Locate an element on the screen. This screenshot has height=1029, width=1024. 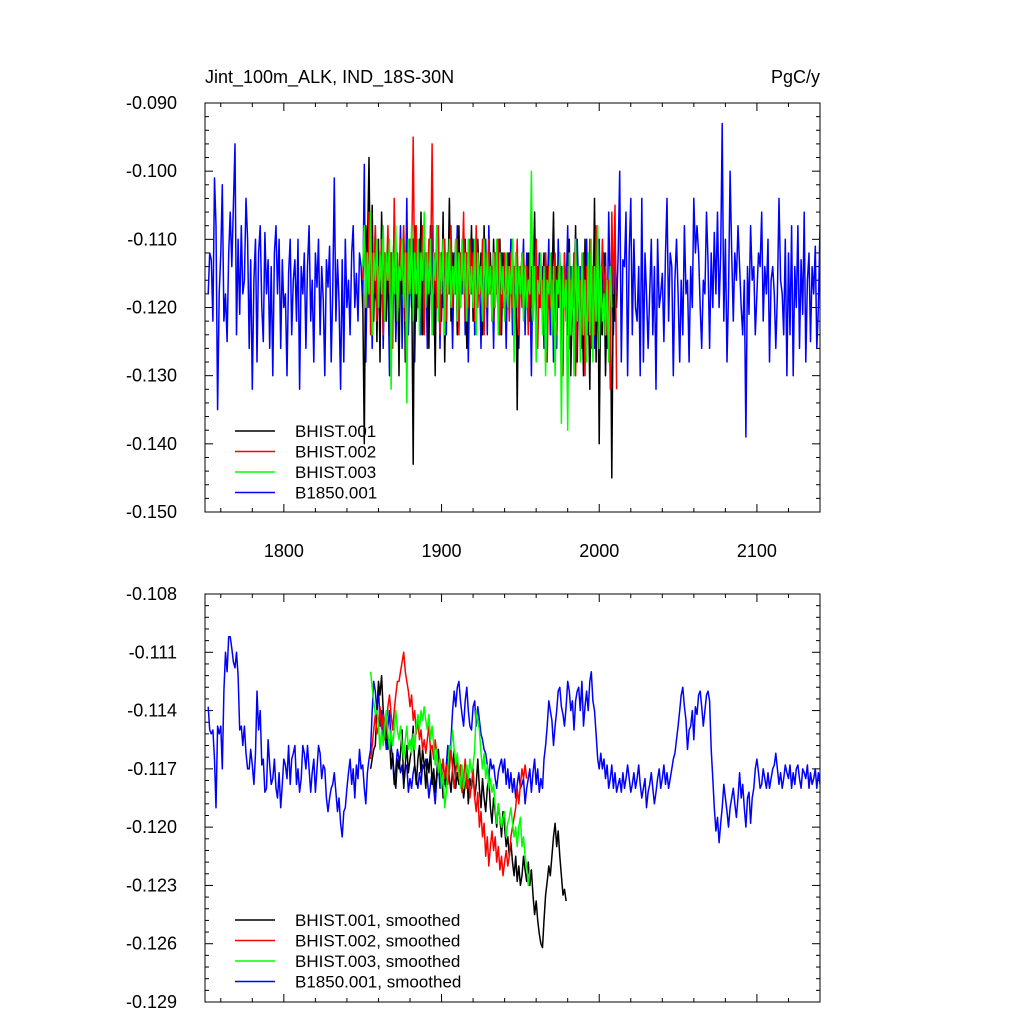
legend-label: BHIST.001 is located at coordinates (335, 431).